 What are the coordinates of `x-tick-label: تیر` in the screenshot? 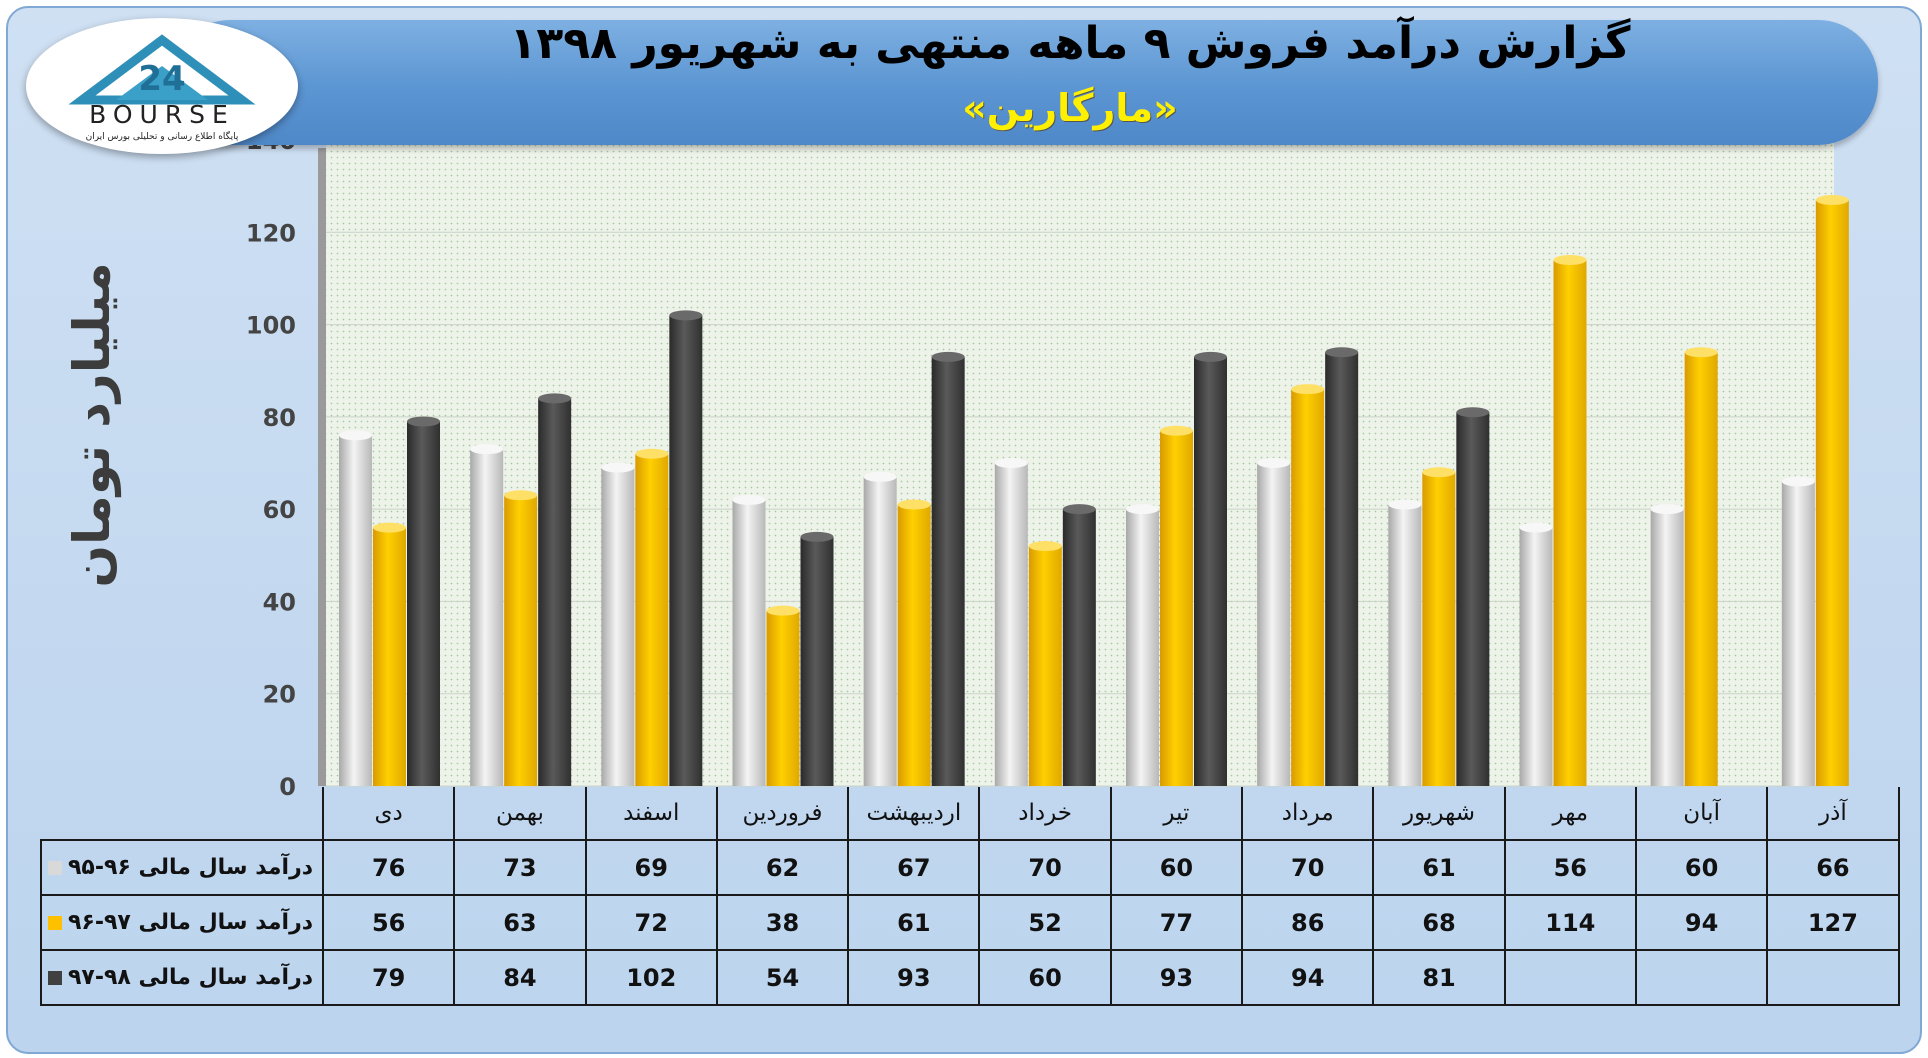 It's located at (1176, 814).